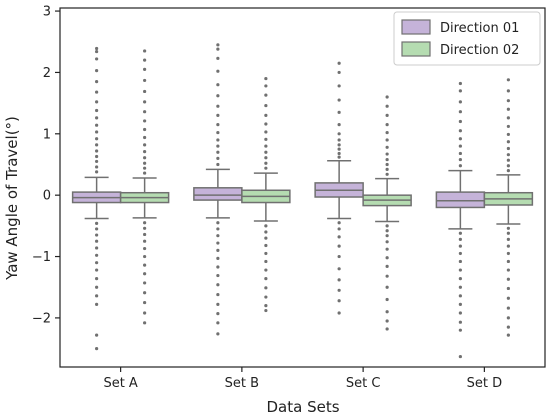 The width and height of the screenshot is (550, 420). Describe the element at coordinates (479, 28) in the screenshot. I see `legend-label-direction-01: Direction 01` at that location.